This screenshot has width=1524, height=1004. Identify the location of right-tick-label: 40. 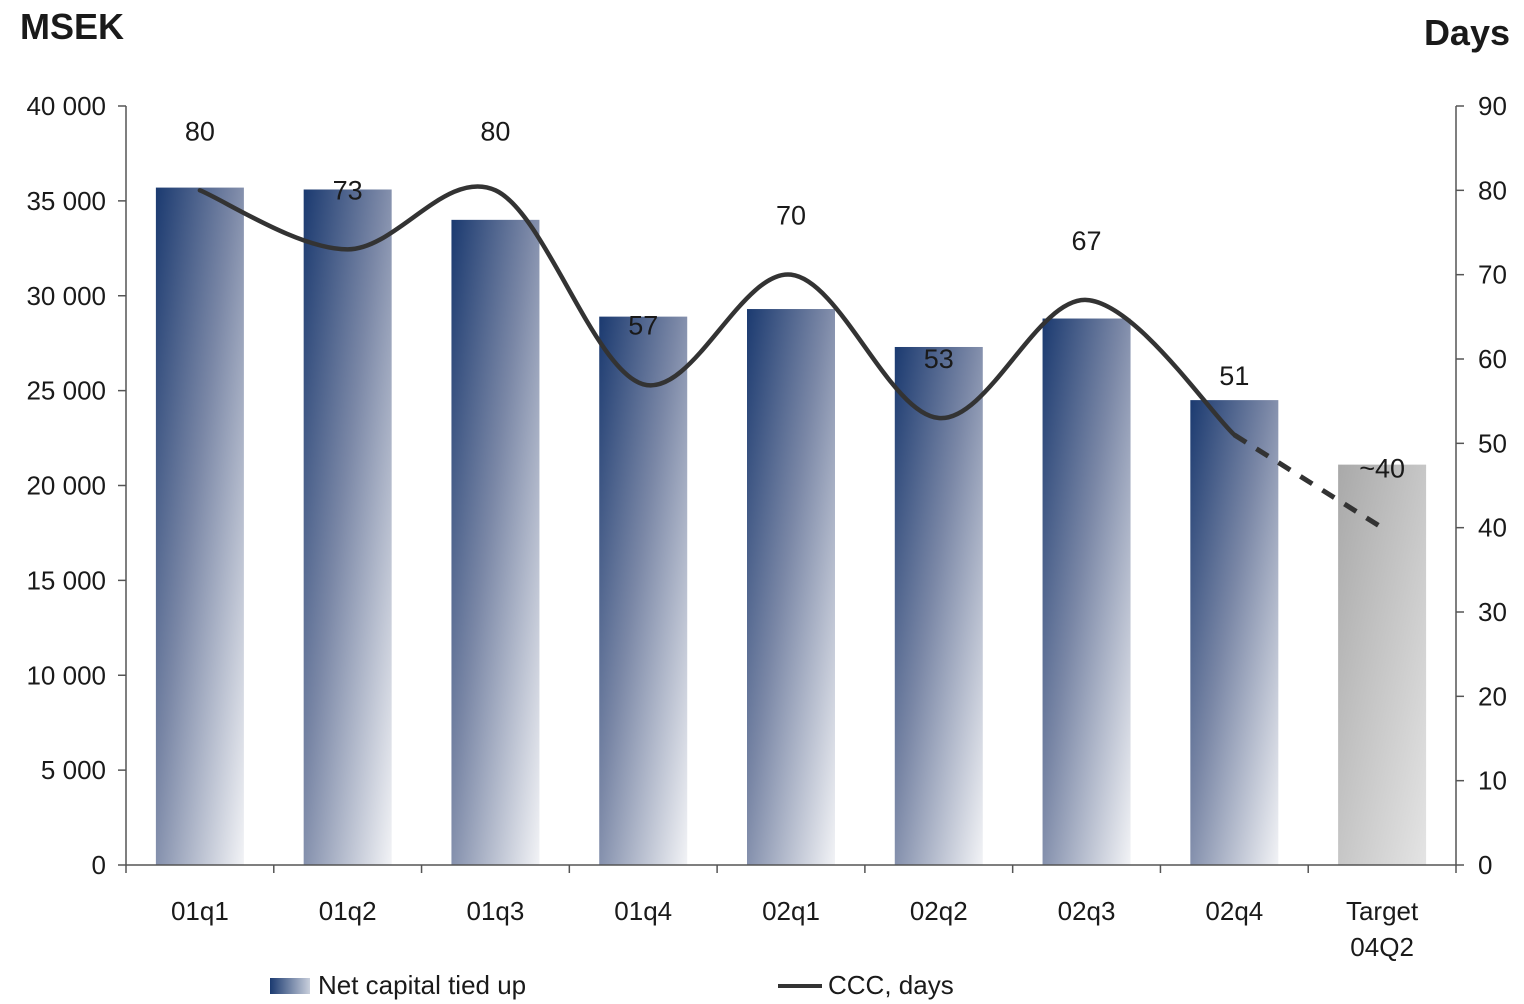
(1492, 528).